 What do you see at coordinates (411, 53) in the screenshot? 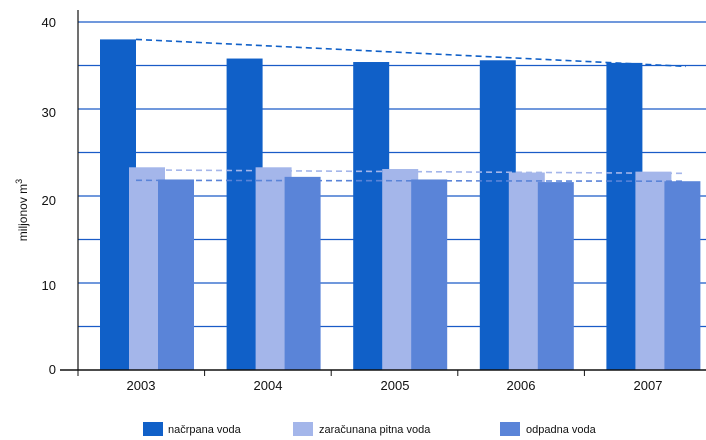
I see `trend-line-nacrpana-voda` at bounding box center [411, 53].